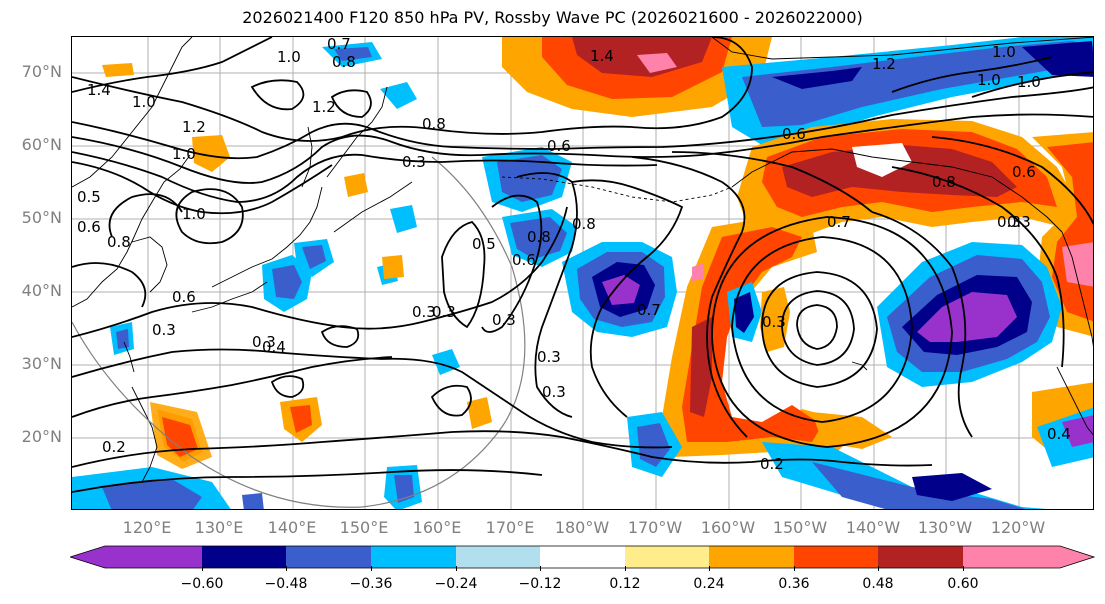 The width and height of the screenshot is (1105, 604). What do you see at coordinates (41, 363) in the screenshot?
I see `lat-label-30n: 30°N` at bounding box center [41, 363].